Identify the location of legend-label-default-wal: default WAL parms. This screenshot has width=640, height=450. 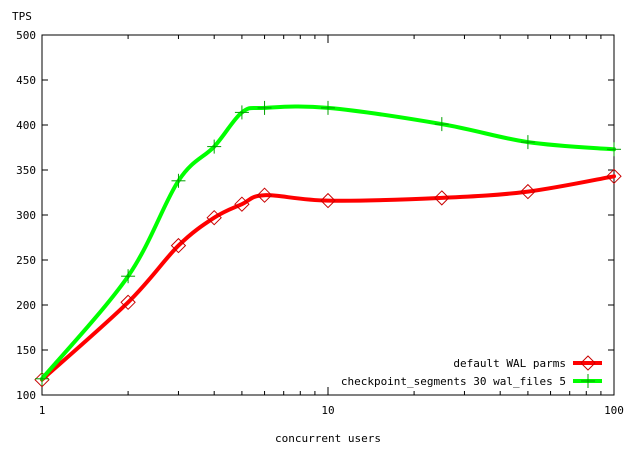
(509, 363).